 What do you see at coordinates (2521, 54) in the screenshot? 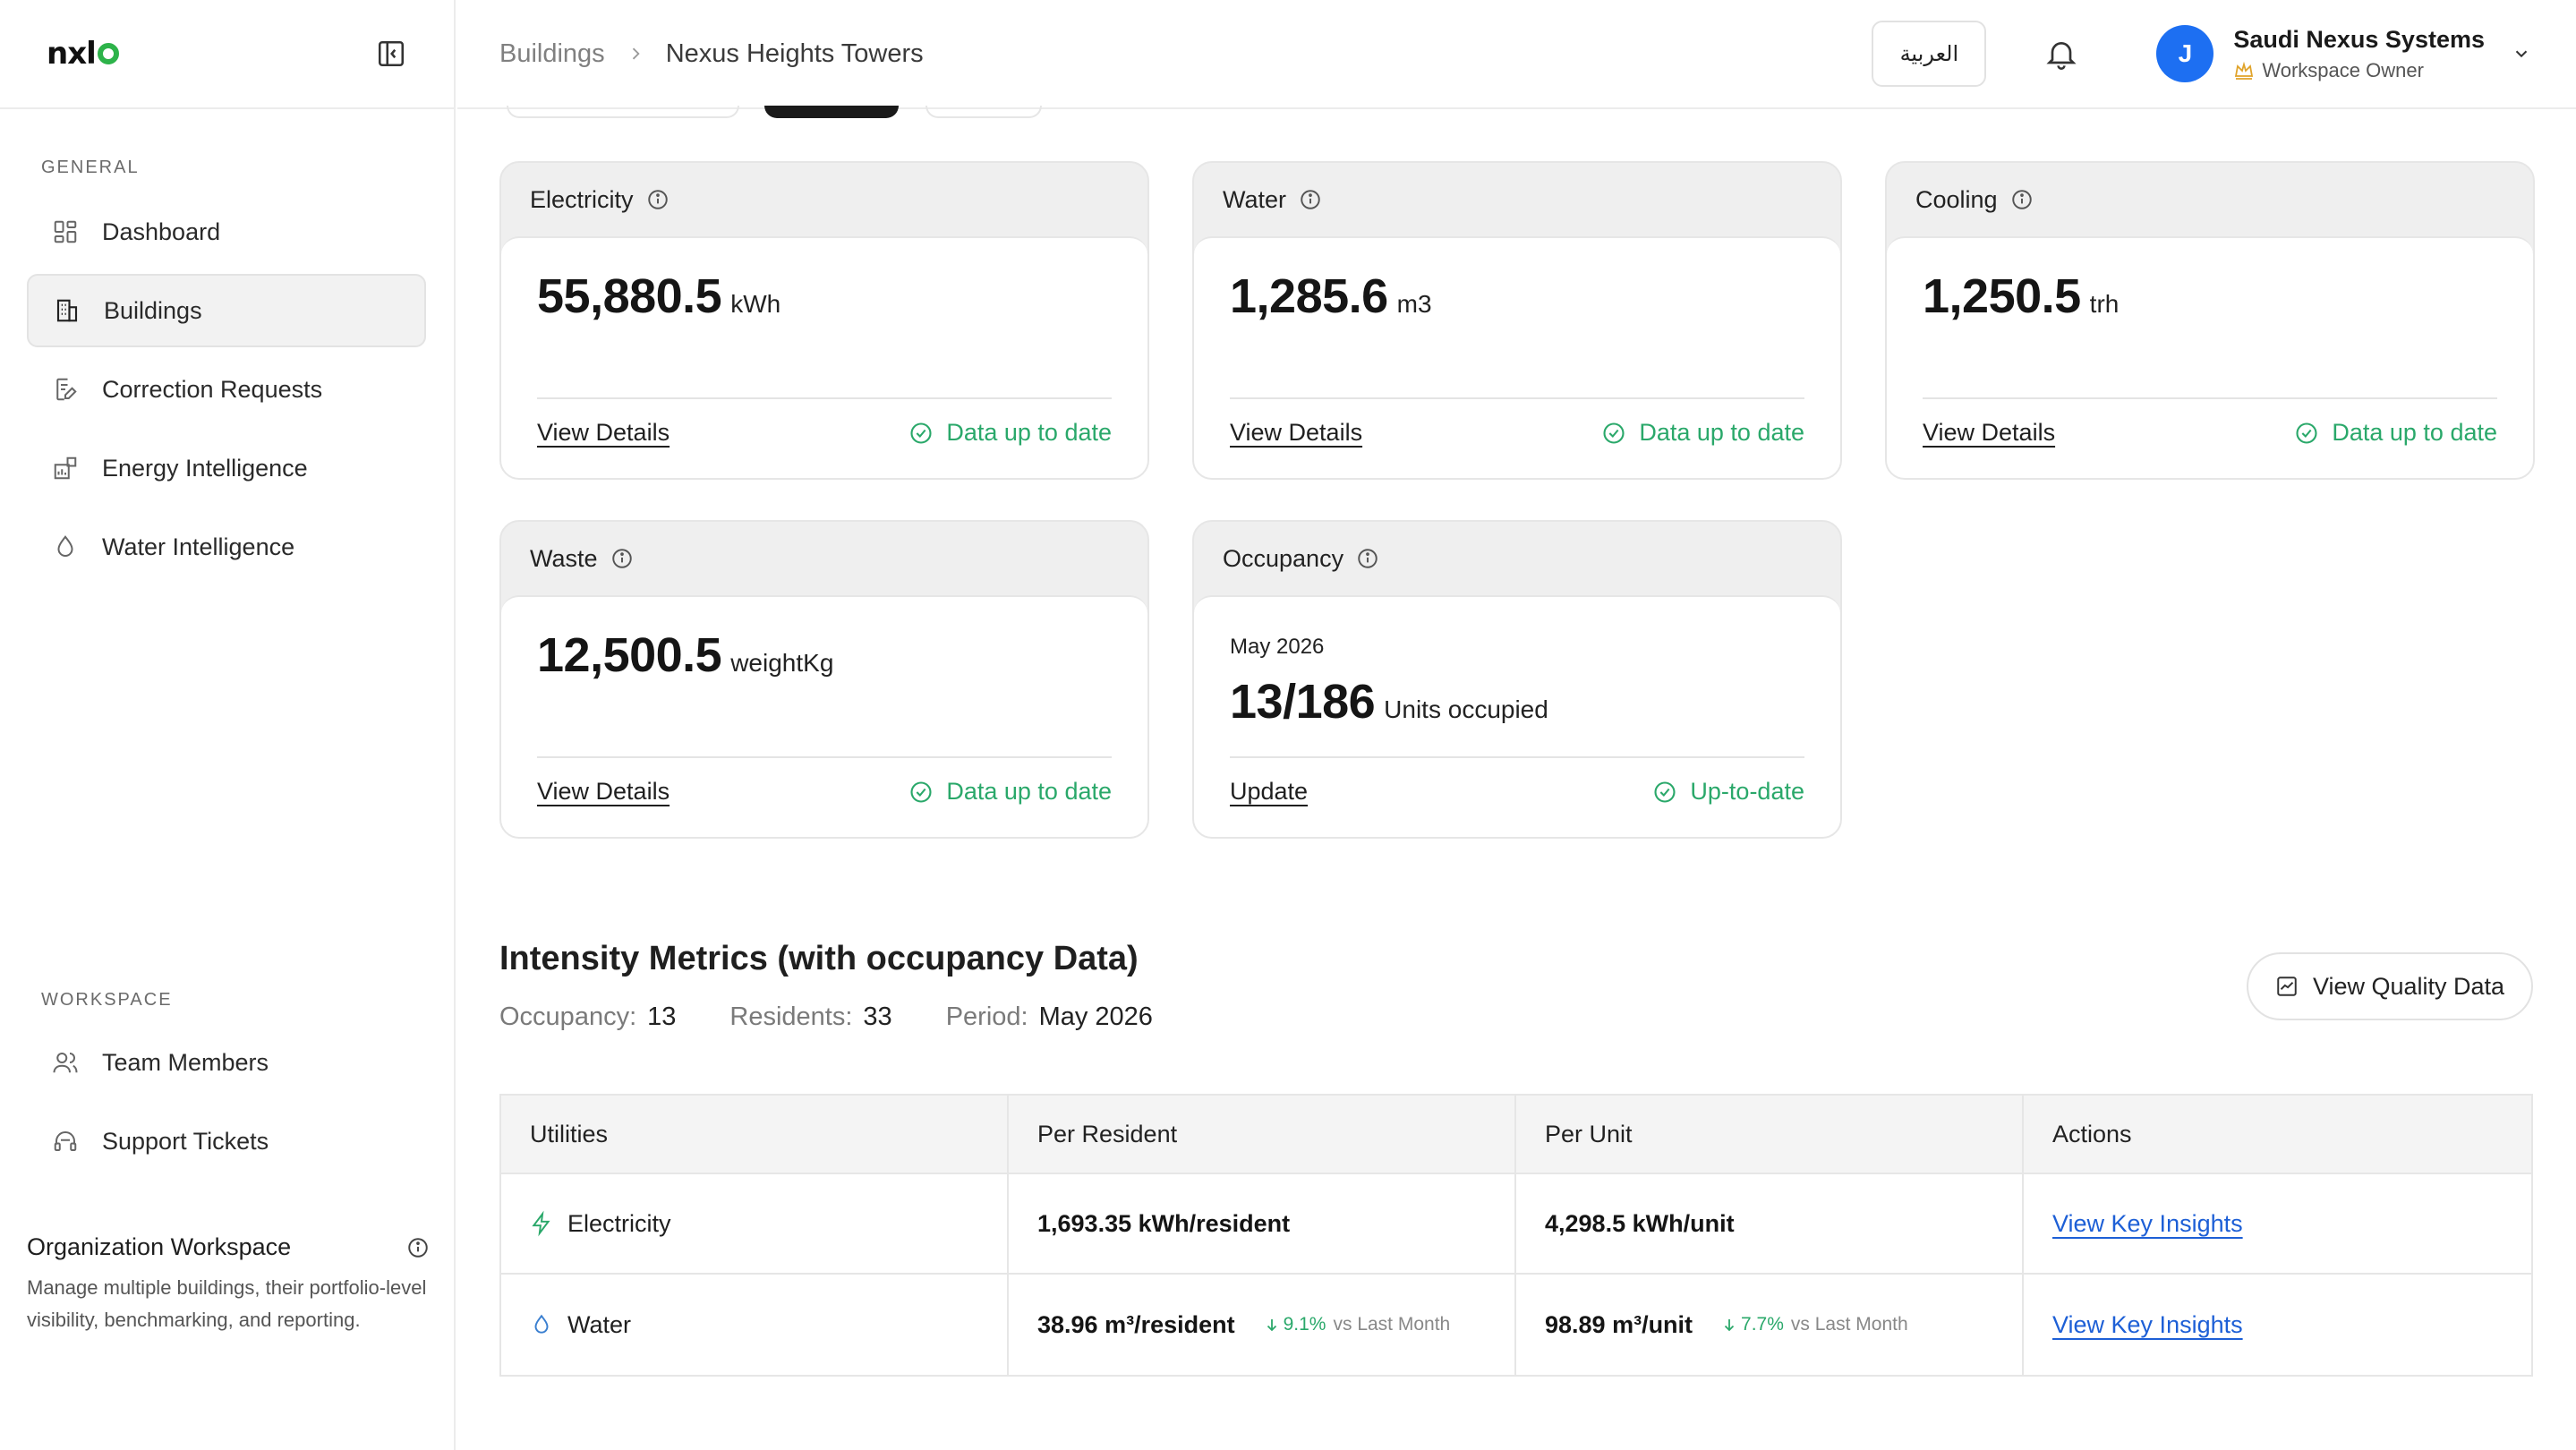
I see `chevron-down-icon` at bounding box center [2521, 54].